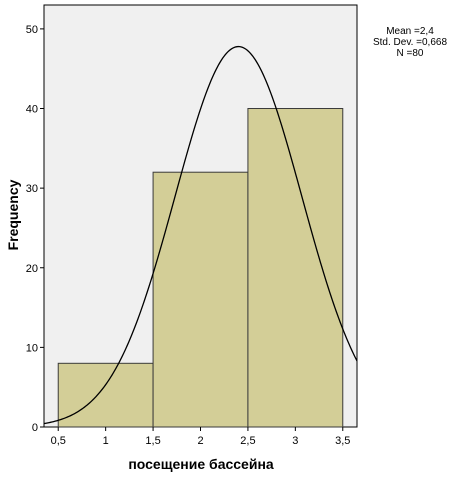 Image resolution: width=461 pixels, height=483 pixels. Describe the element at coordinates (13, 214) in the screenshot. I see `y-axis-title: Frequency` at that location.